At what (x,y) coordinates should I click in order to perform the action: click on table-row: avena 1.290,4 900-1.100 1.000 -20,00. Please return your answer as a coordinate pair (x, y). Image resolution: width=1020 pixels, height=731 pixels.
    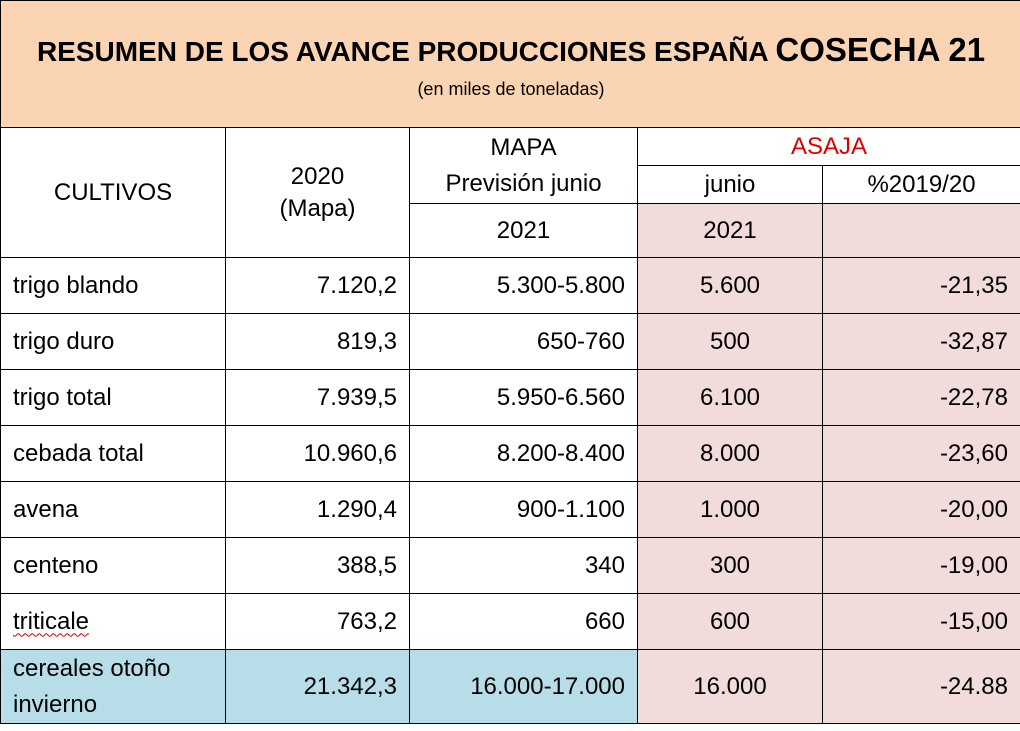
    Looking at the image, I should click on (510, 509).